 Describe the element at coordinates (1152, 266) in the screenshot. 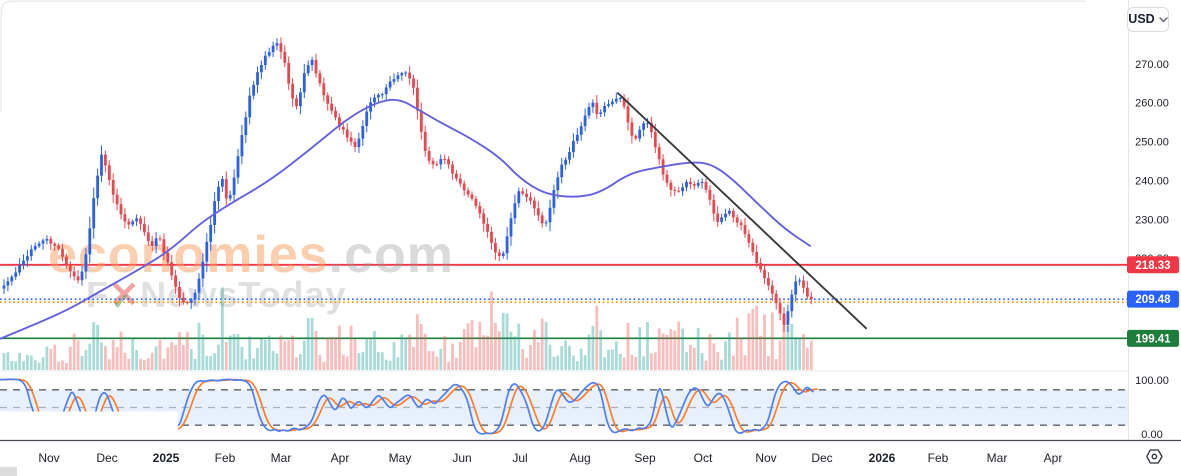

I see `svg-text: 218.33` at that location.